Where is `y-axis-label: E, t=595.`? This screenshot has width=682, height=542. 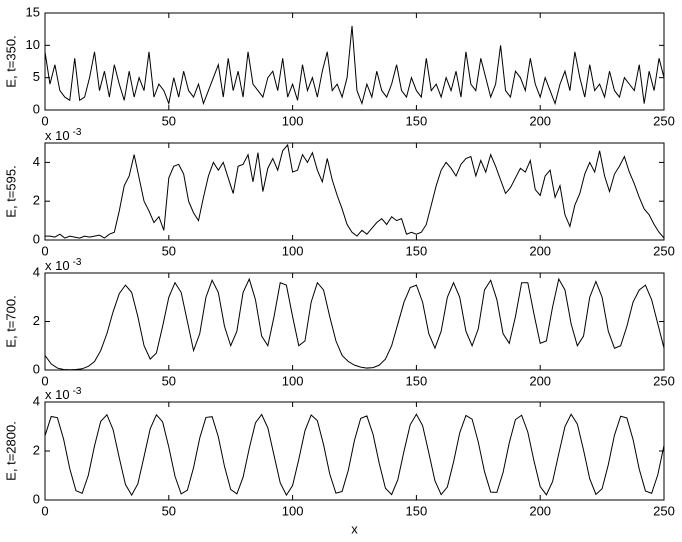 y-axis-label: E, t=595. is located at coordinates (10, 191).